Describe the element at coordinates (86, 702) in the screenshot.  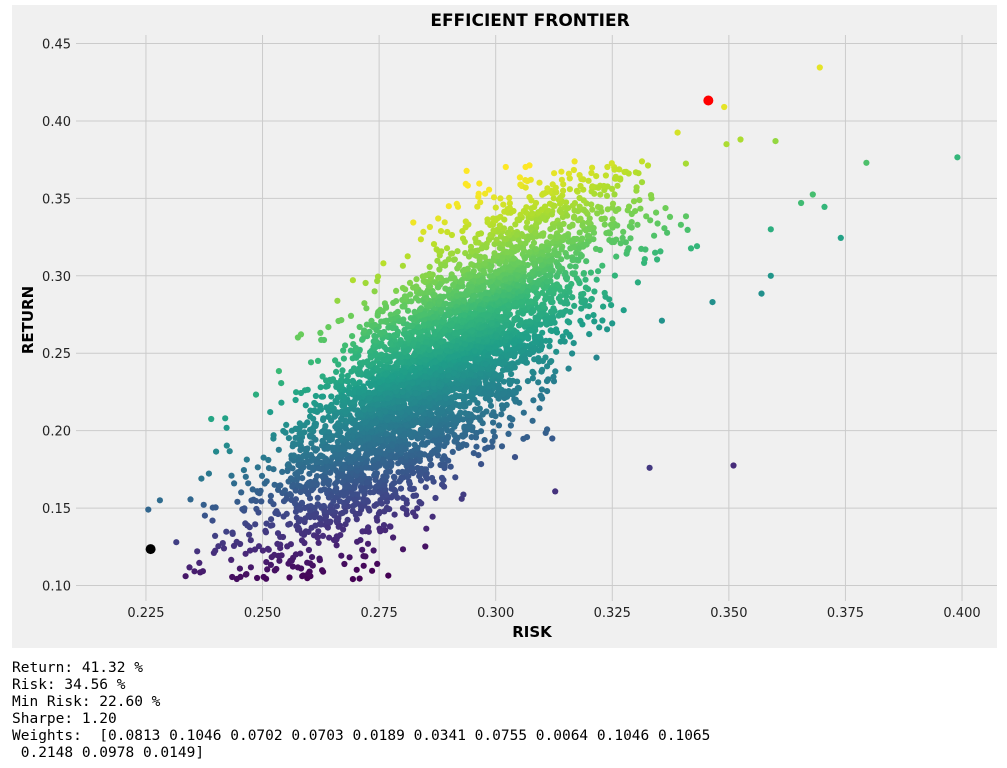
I see `output-min-risk: Min Risk: 22.60 %` at that location.